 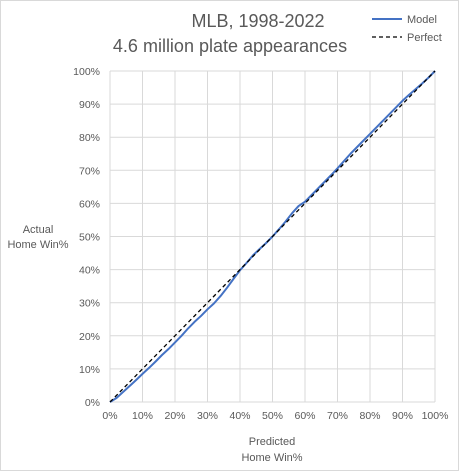 I want to click on y-tick-label: 60%, so click(x=89, y=204).